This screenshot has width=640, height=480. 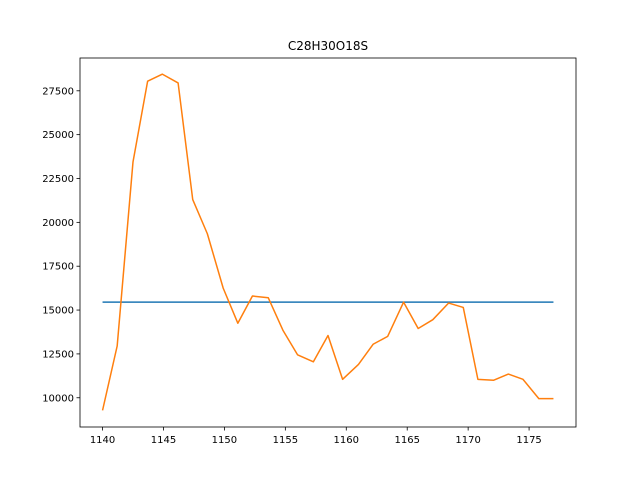 What do you see at coordinates (58, 91) in the screenshot?
I see `y-tick-label: 27500` at bounding box center [58, 91].